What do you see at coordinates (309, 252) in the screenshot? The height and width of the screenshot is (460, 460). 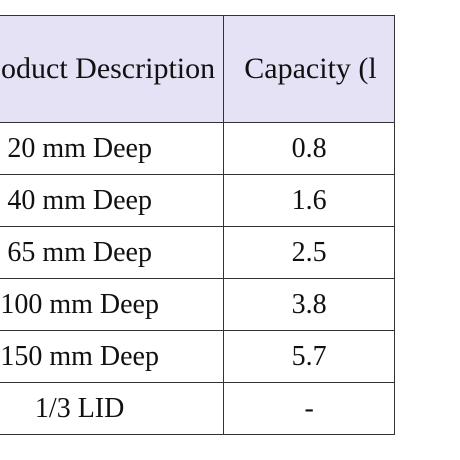 I see `table-cell: 2.5` at bounding box center [309, 252].